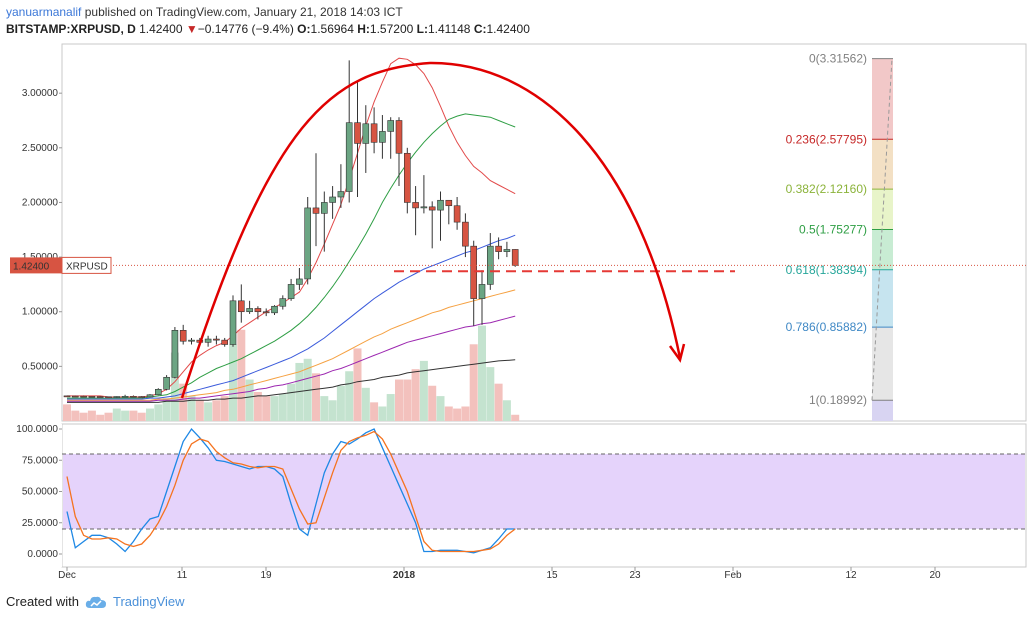 The height and width of the screenshot is (619, 1034). Describe the element at coordinates (42, 601) in the screenshot. I see `created-with-text: Created with` at that location.